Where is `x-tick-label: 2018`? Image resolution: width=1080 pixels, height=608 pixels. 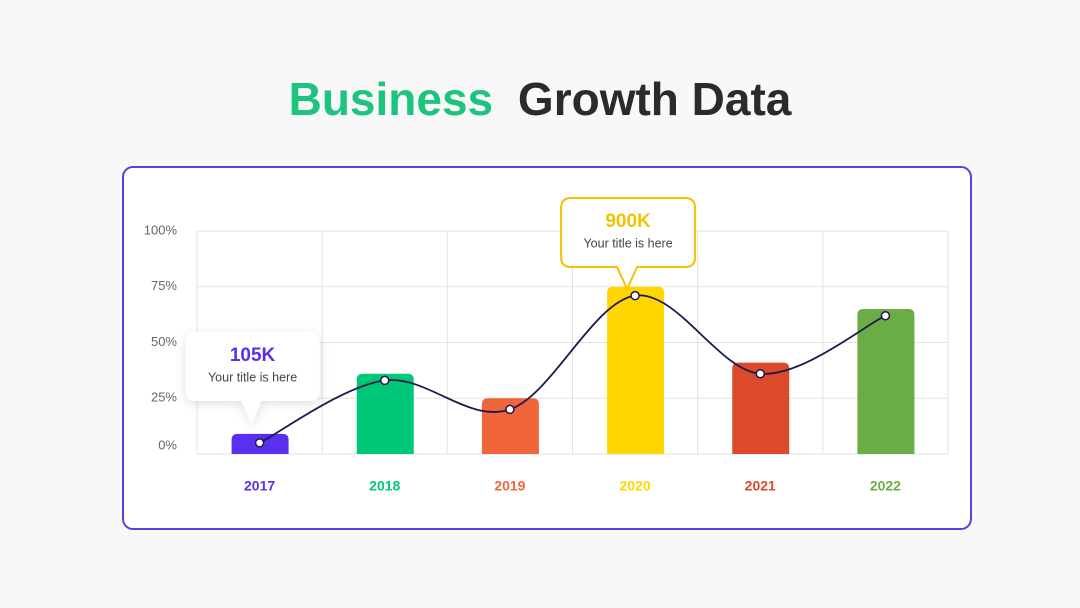
x-tick-label: 2018 is located at coordinates (384, 486).